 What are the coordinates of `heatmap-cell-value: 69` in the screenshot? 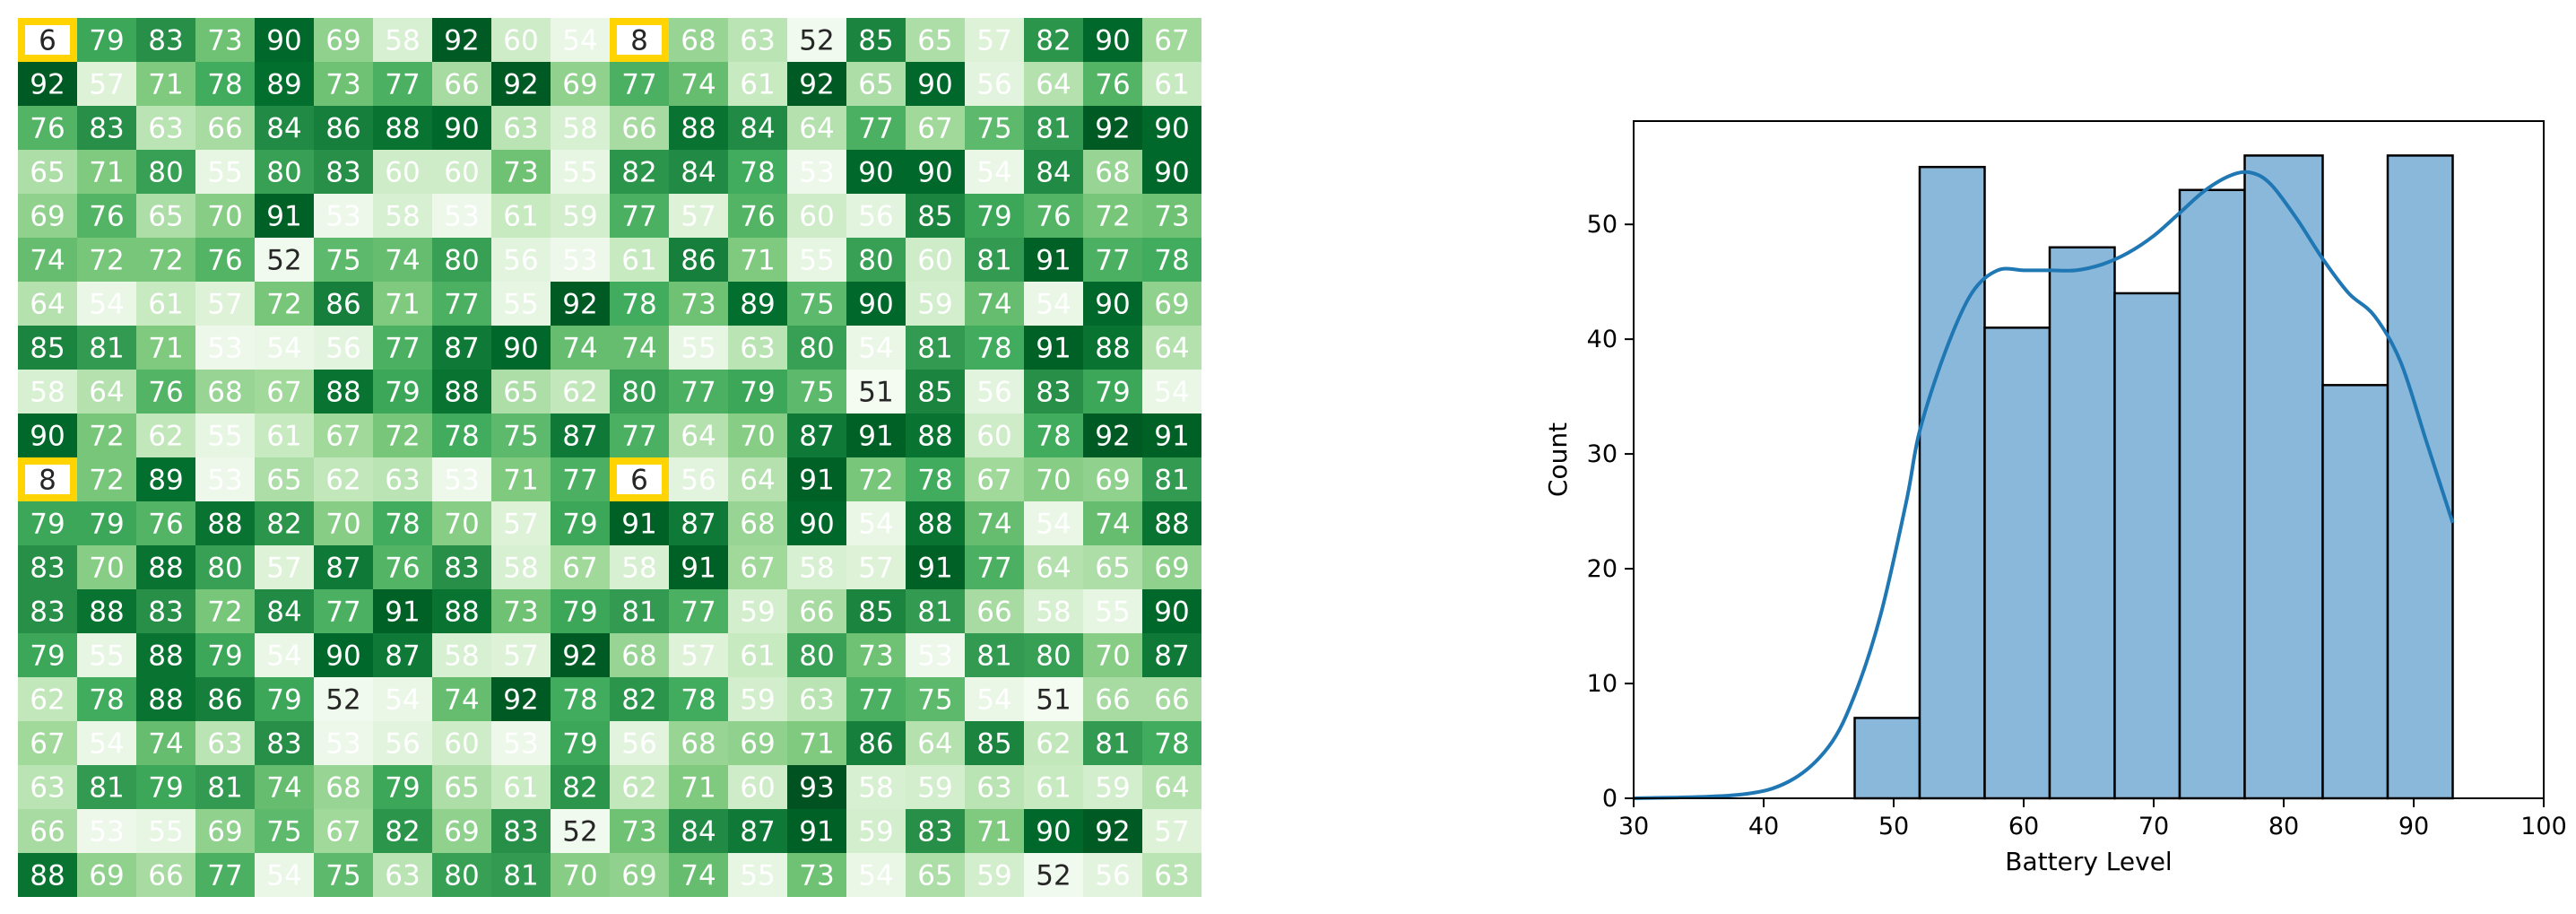 It's located at (638, 876).